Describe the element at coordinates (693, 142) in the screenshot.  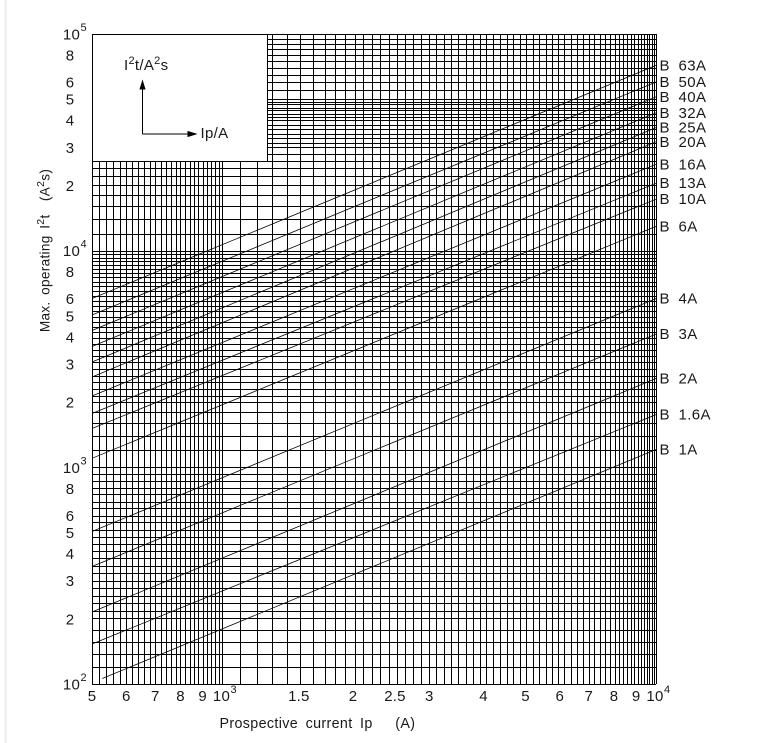
I see `svg-text: 20A` at that location.